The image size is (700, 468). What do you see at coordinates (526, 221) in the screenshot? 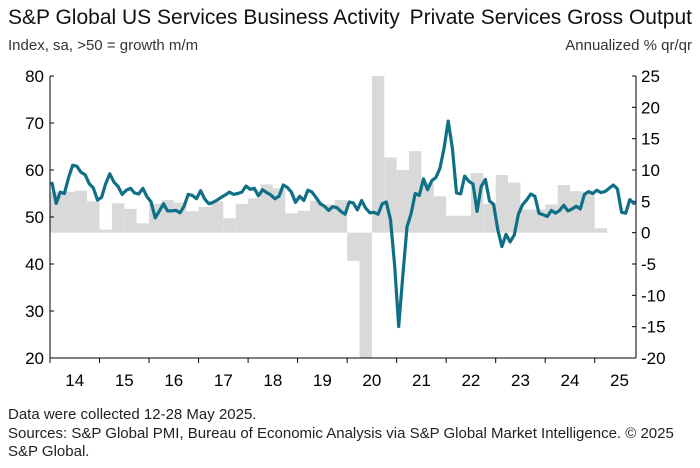
I see `bar-2023Q3` at bounding box center [526, 221].